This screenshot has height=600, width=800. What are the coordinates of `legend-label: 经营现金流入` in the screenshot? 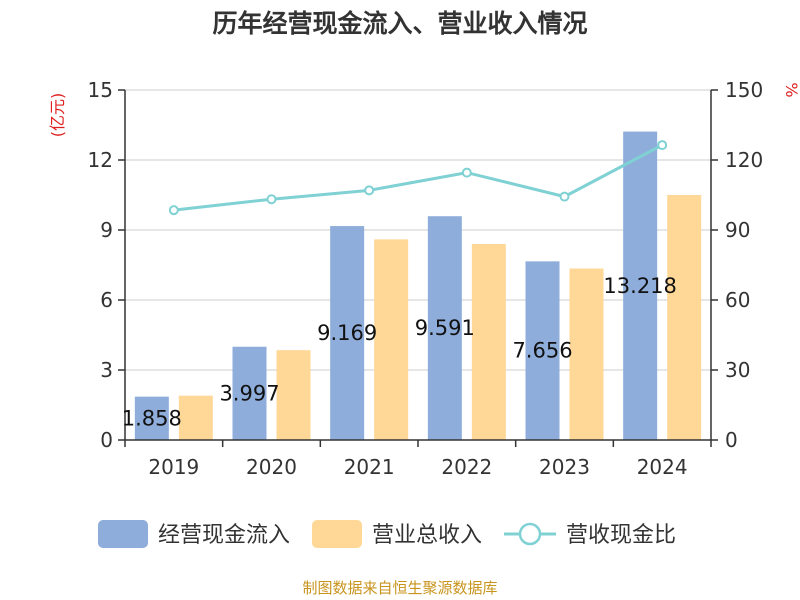 It's located at (224, 535).